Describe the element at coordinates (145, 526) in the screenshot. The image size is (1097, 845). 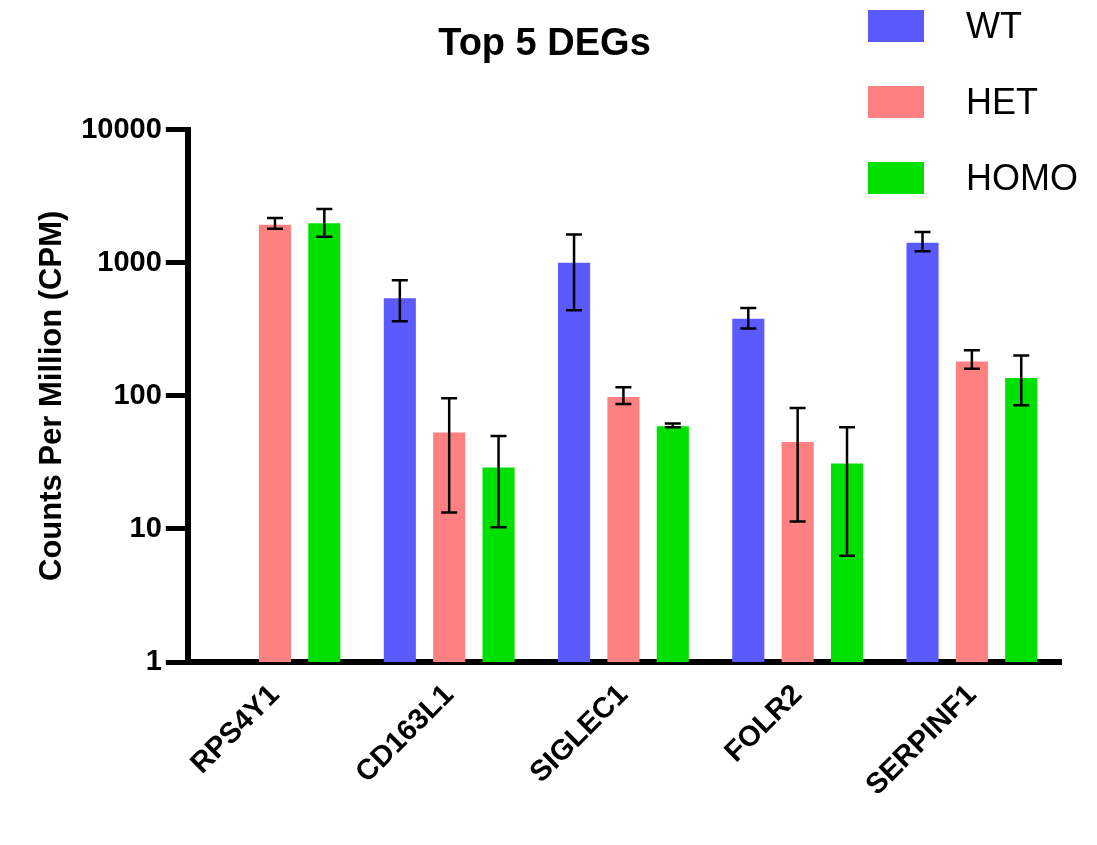
I see `y-tick-label: 10` at that location.